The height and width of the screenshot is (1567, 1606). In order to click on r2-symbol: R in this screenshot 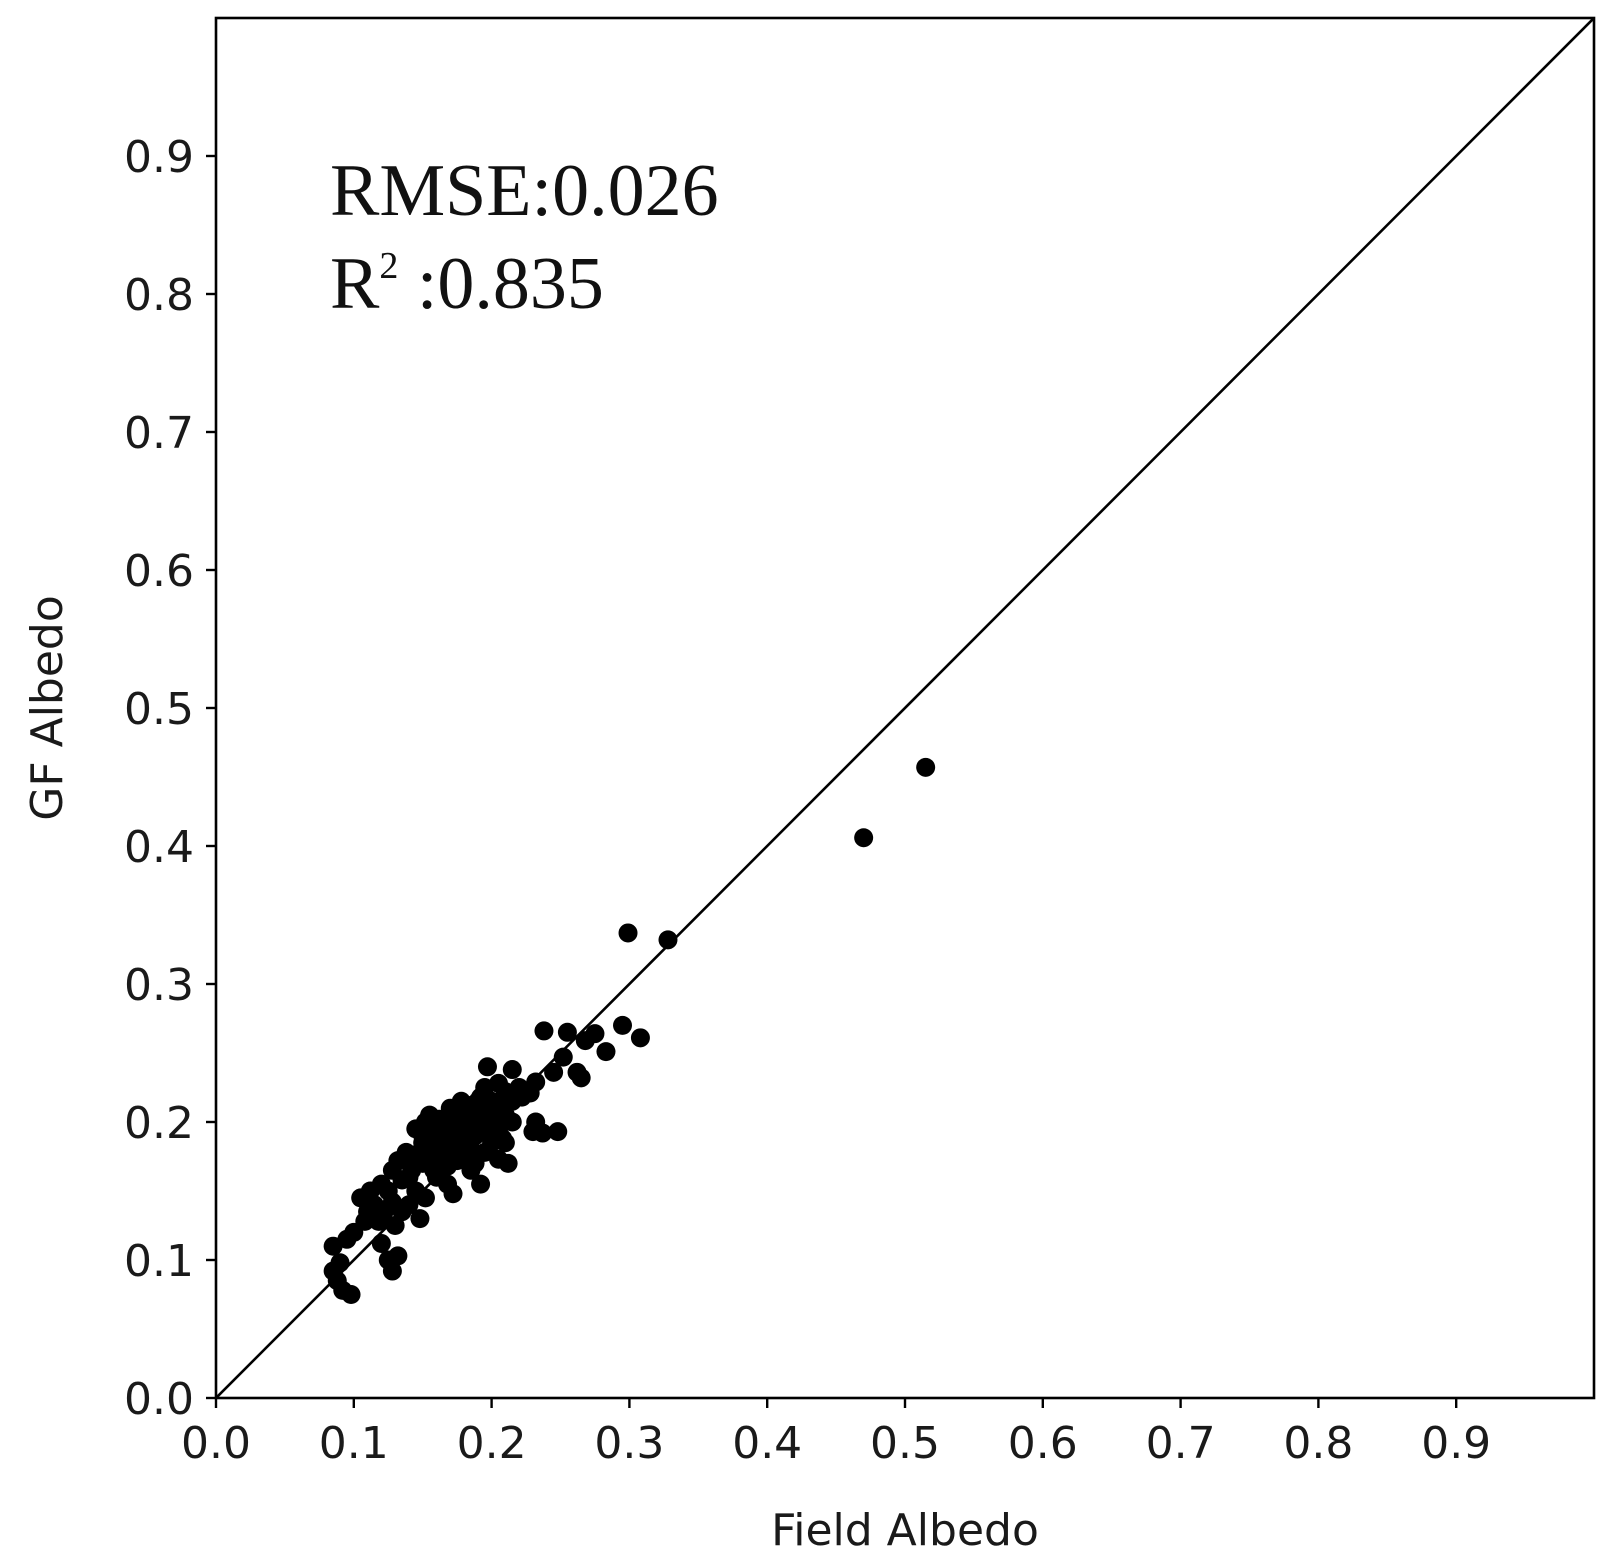, I will do `click(355, 284)`.